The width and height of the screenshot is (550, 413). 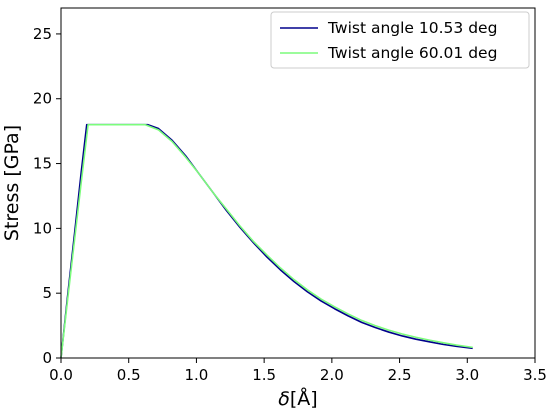 I want to click on legend-label-2: Twist angle 60.01 deg, so click(x=412, y=53).